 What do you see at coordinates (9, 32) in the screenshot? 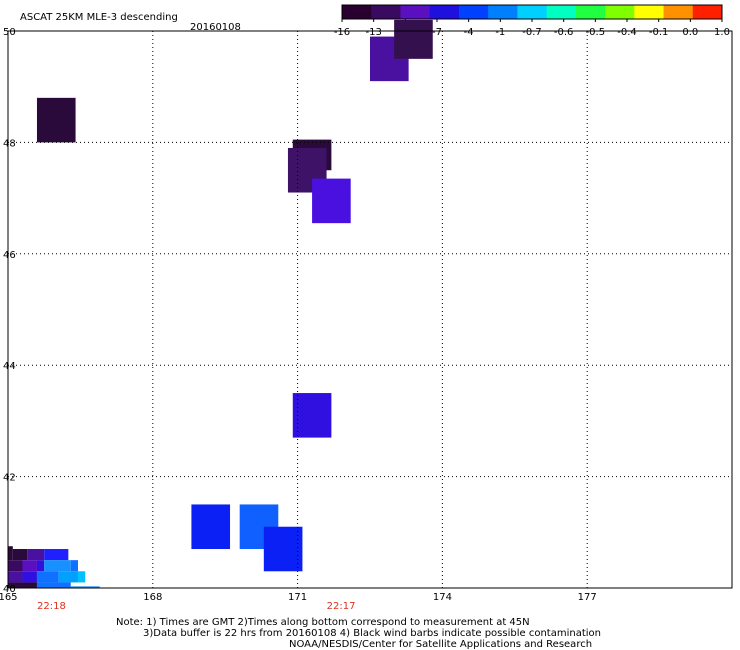
I see `y-tick-label: 50` at bounding box center [9, 32].